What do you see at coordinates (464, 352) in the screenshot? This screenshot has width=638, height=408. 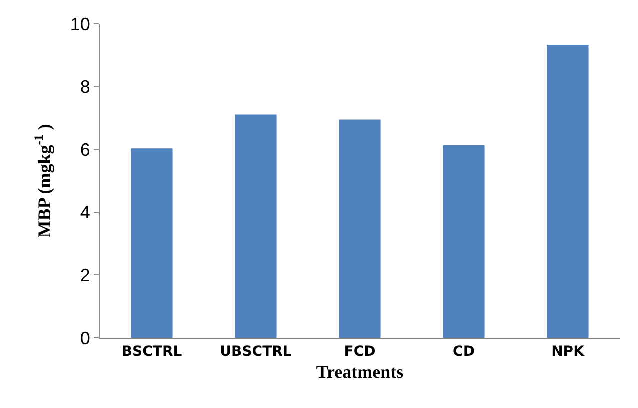 I see `x-tick-label: CD` at bounding box center [464, 352].